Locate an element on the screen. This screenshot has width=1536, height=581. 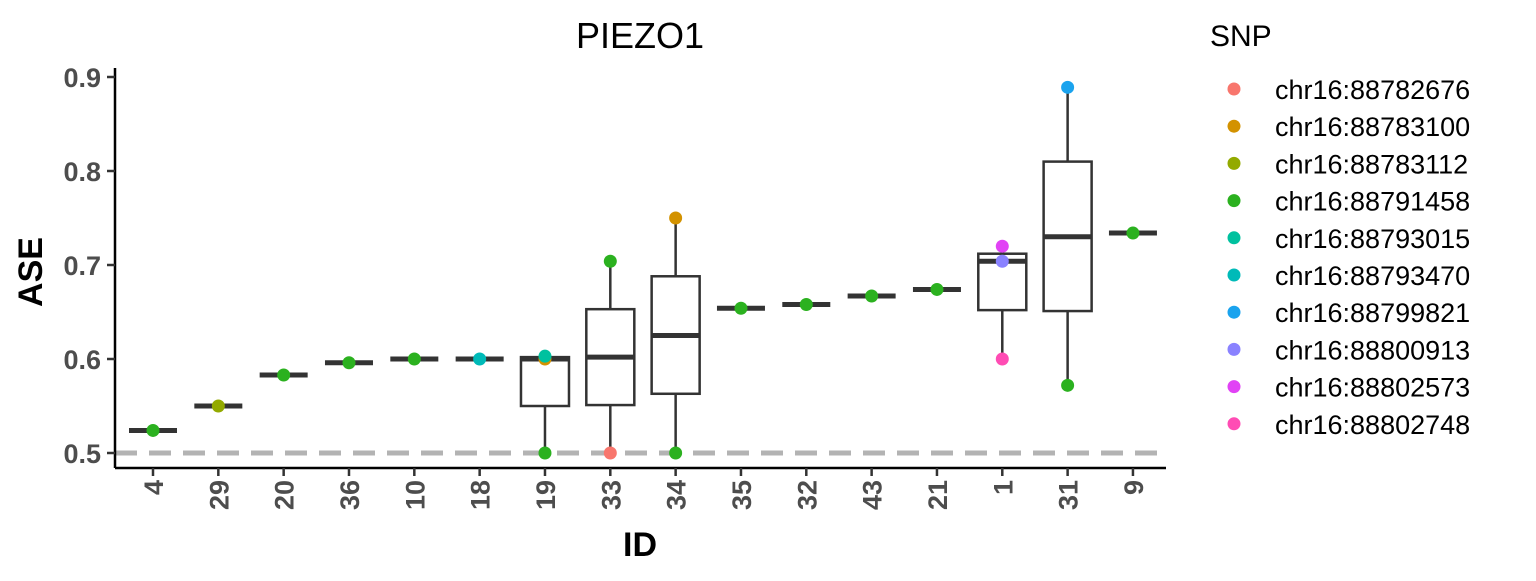
y-axis-title: ASE is located at coordinates (31, 272).